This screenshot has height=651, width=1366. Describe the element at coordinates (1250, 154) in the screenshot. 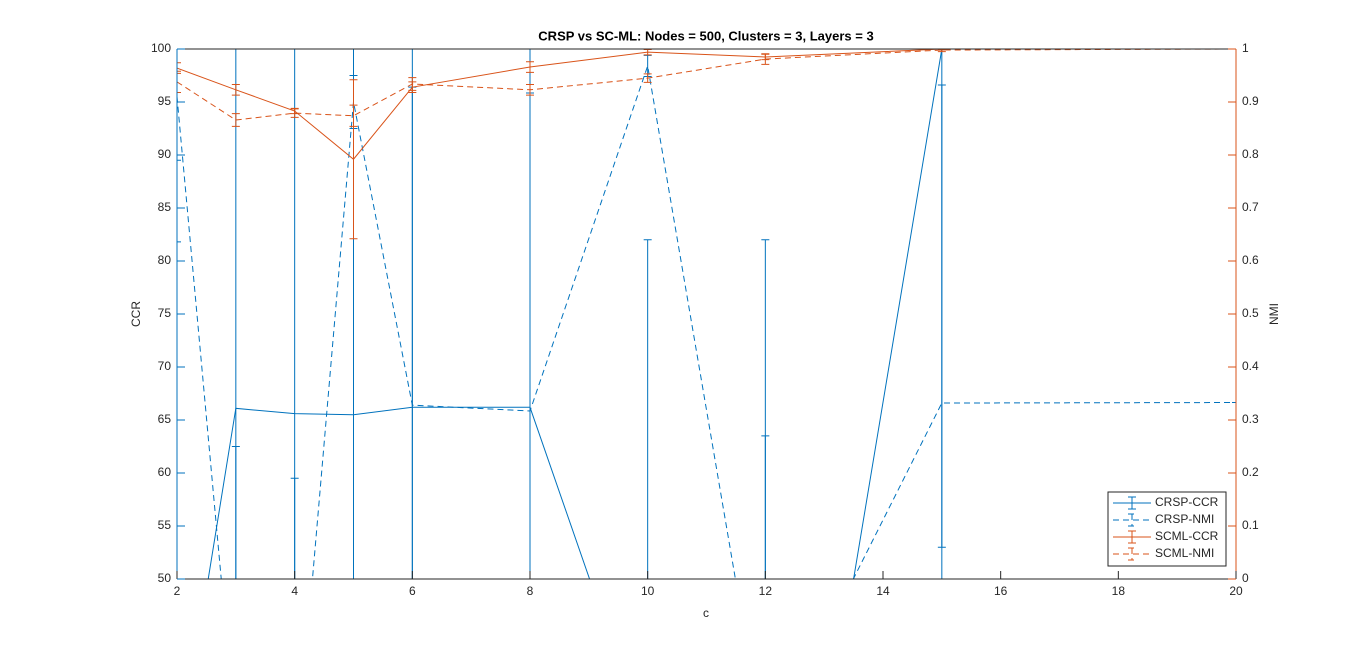

I see `y2-tick-label: 0.8` at that location.